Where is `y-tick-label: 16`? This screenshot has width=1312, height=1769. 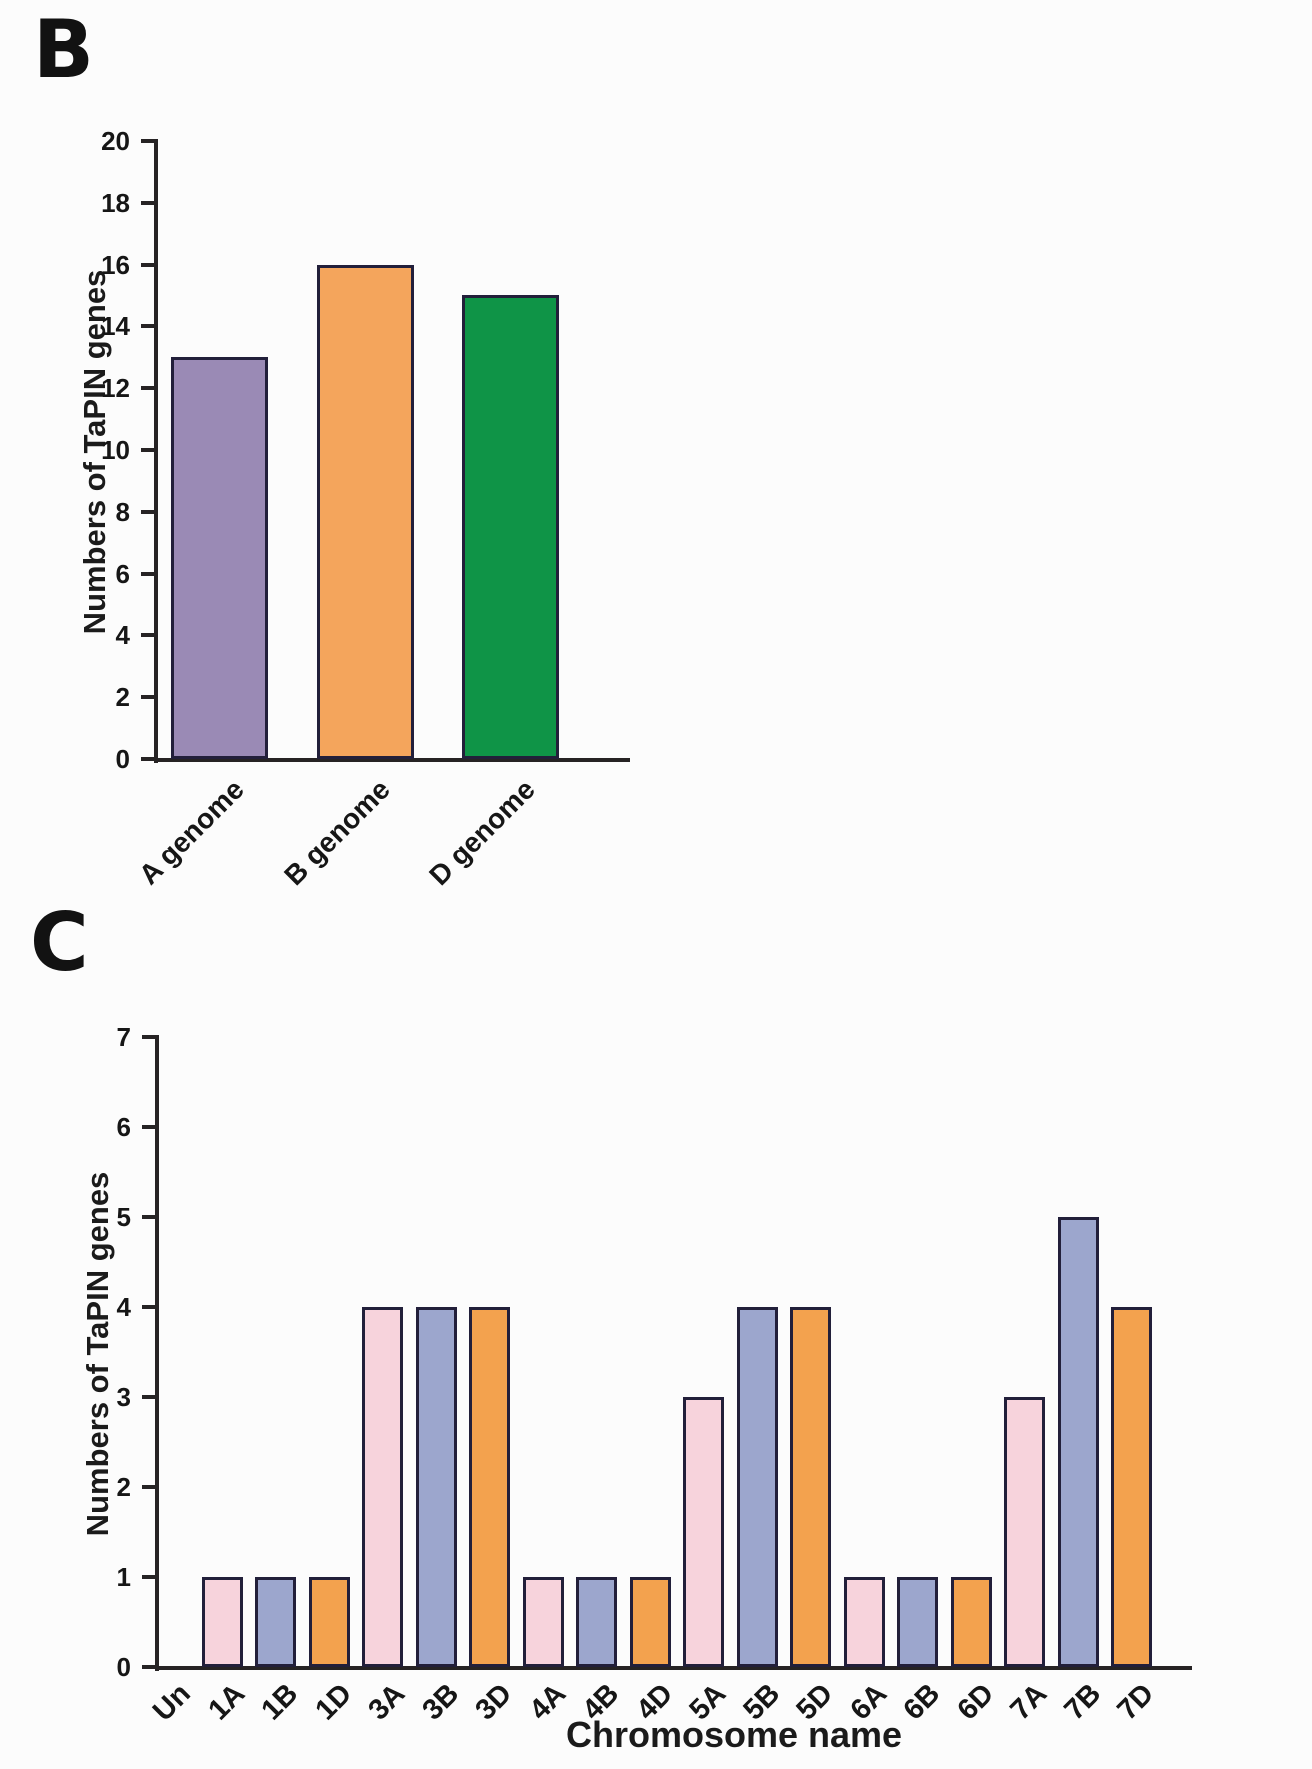 y-tick-label: 16 is located at coordinates (115, 264).